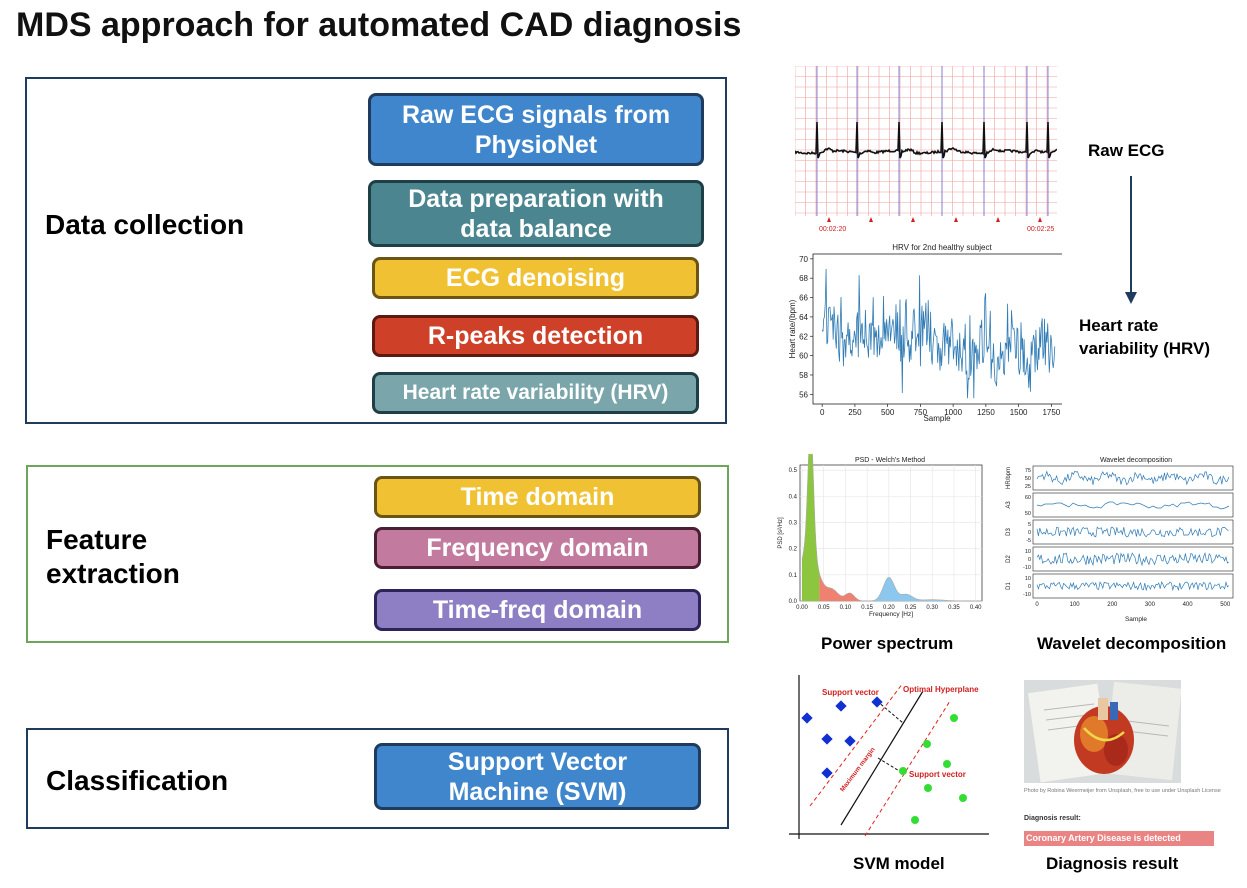 The image size is (1247, 888). Describe the element at coordinates (1009, 478) in the screenshot. I see `wavelet-row-label: HR/bpm` at that location.